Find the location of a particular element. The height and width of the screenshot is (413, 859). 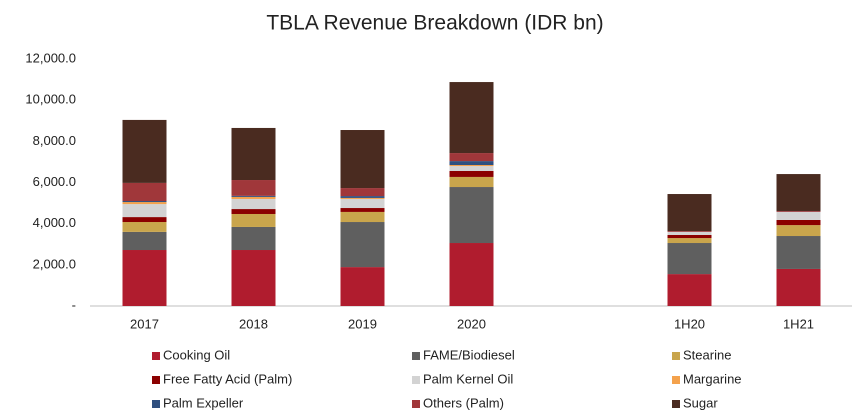

x-tick-label: 2017 is located at coordinates (144, 323).